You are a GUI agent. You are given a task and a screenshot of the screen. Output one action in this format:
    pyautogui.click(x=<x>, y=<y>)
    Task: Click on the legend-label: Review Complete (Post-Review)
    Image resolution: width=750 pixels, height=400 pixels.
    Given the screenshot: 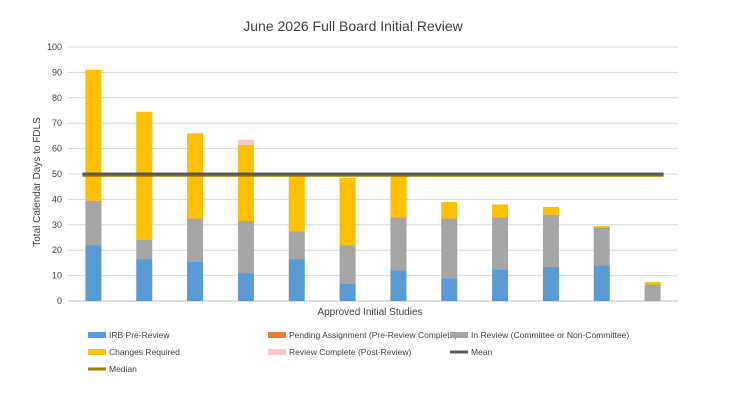 What is the action you would take?
    pyautogui.click(x=350, y=352)
    